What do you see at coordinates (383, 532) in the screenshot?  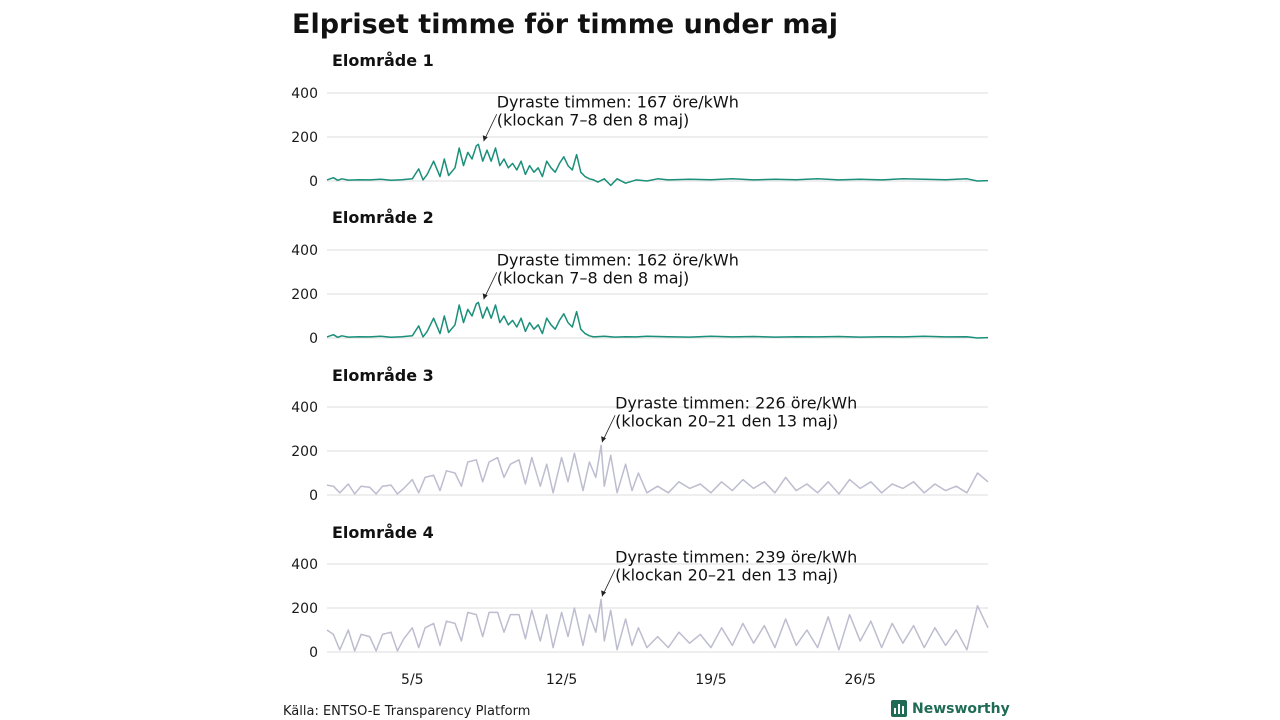 I see `panel-title: Elområde 4` at bounding box center [383, 532].